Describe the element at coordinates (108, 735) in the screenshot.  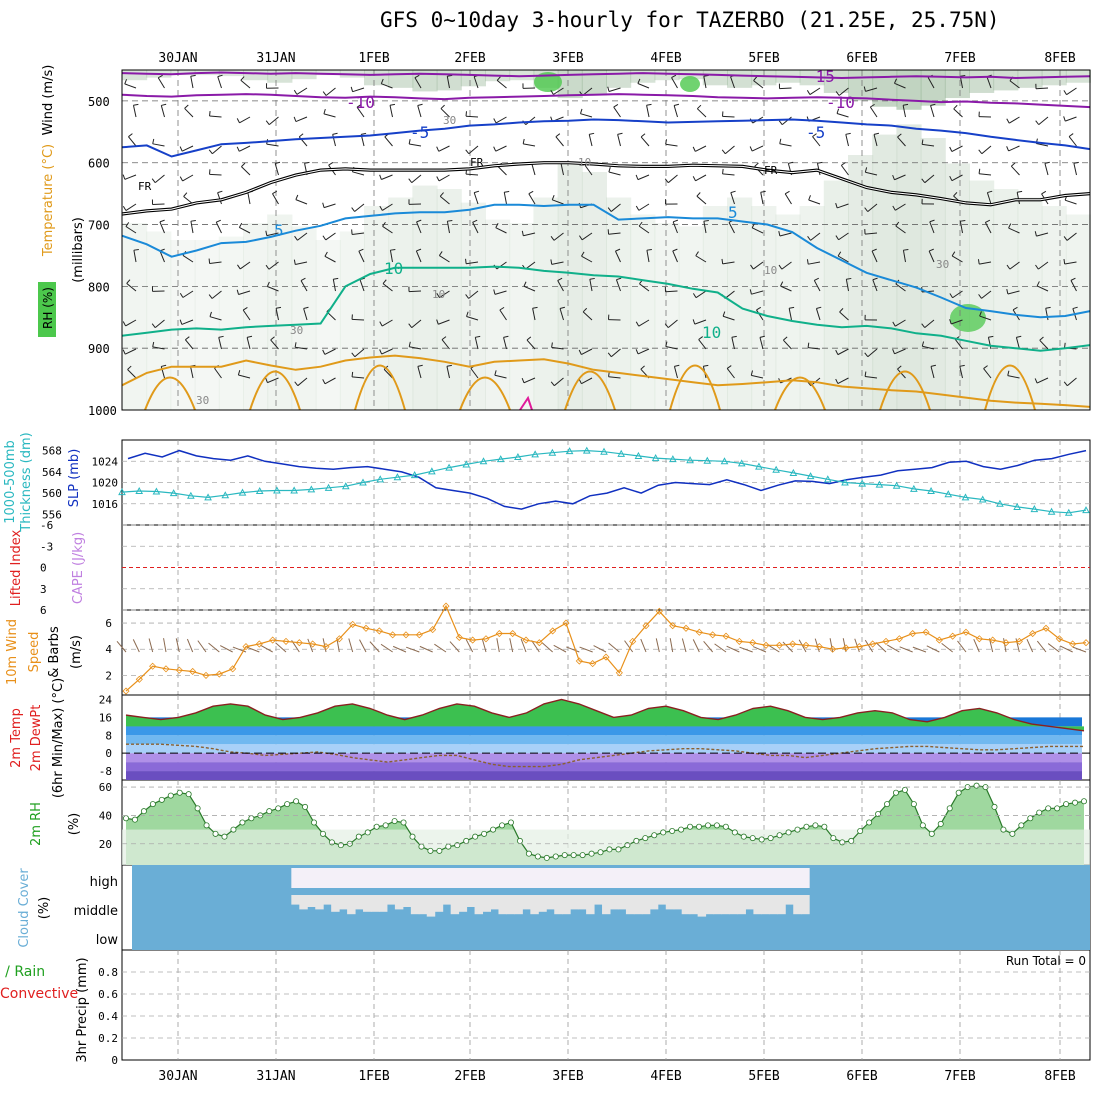
I see `temp-tick-label: 8` at that location.